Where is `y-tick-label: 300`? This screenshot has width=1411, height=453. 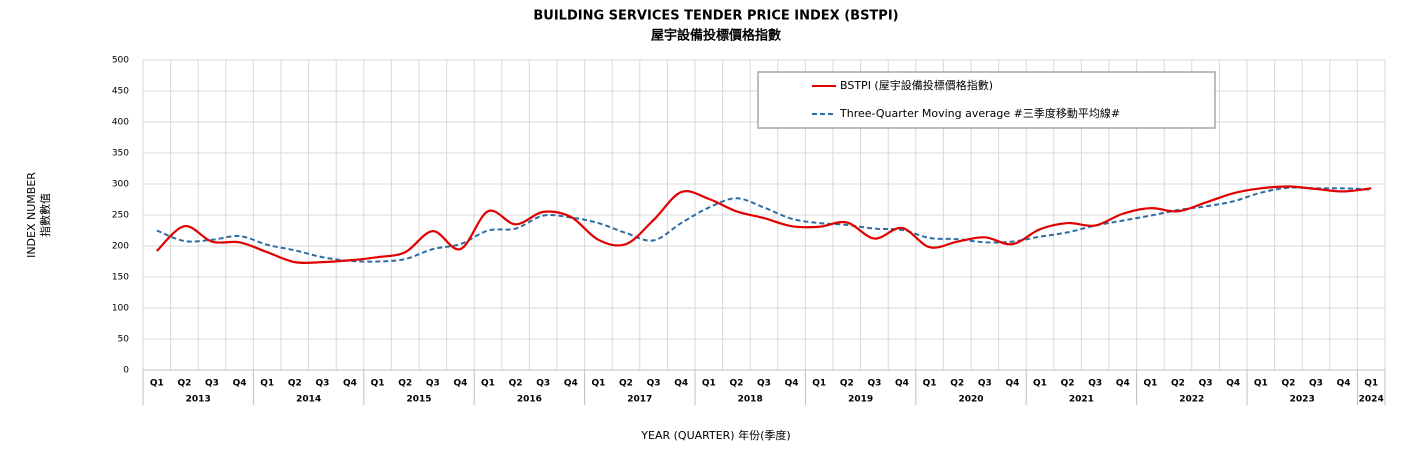 y-tick-label: 300 is located at coordinates (120, 185).